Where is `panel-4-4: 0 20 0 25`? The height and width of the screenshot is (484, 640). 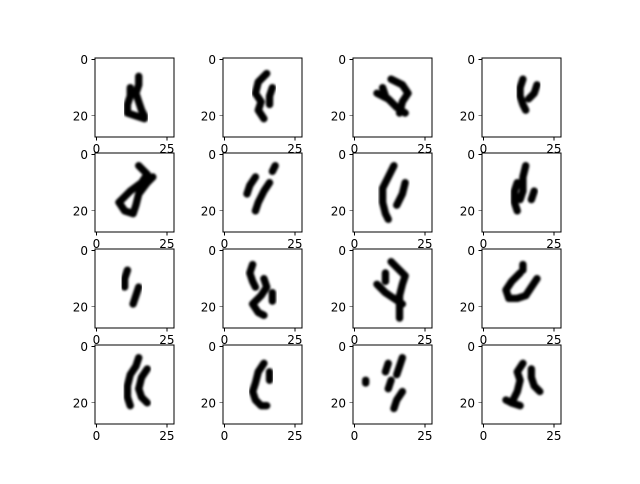 panel-4-4: 0 20 0 25 is located at coordinates (511, 391).